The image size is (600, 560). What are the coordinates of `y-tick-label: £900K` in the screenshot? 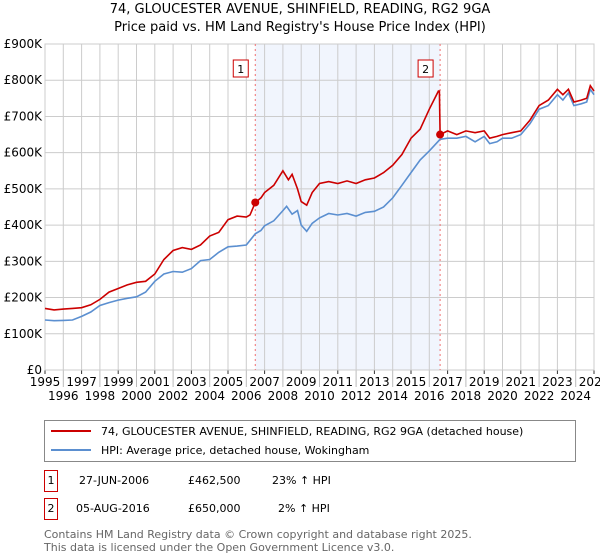 It's located at (24, 44).